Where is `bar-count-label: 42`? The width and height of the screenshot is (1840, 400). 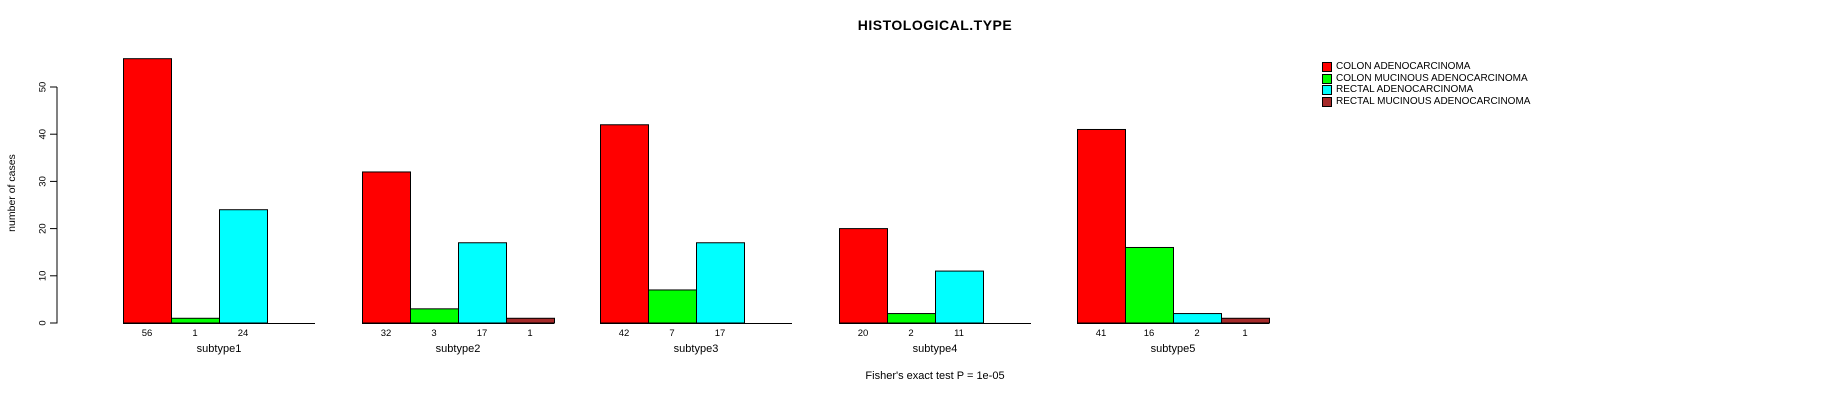
bar-count-label: 42 is located at coordinates (624, 333).